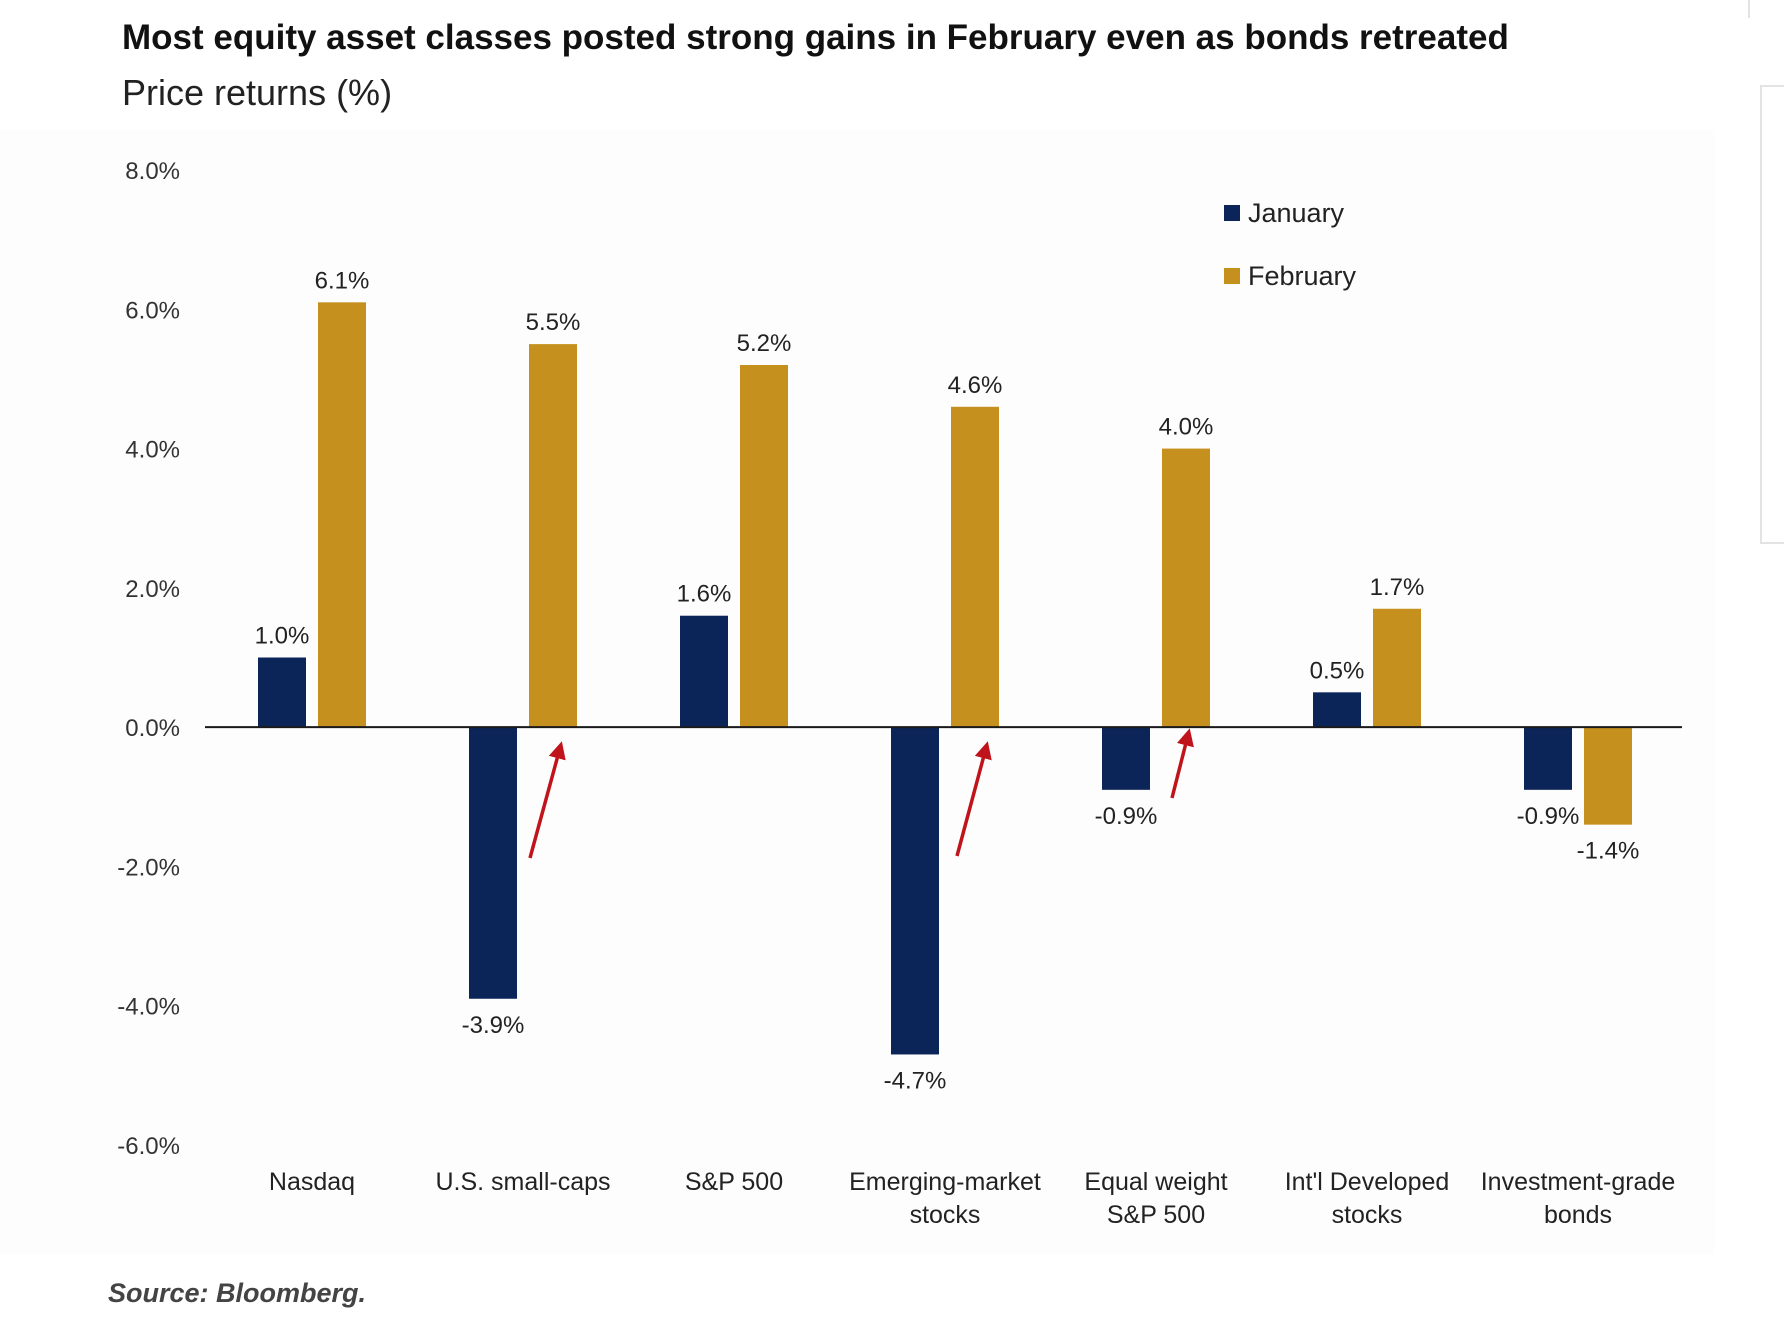  Describe the element at coordinates (1232, 213) in the screenshot. I see `legend-swatch-january` at that location.